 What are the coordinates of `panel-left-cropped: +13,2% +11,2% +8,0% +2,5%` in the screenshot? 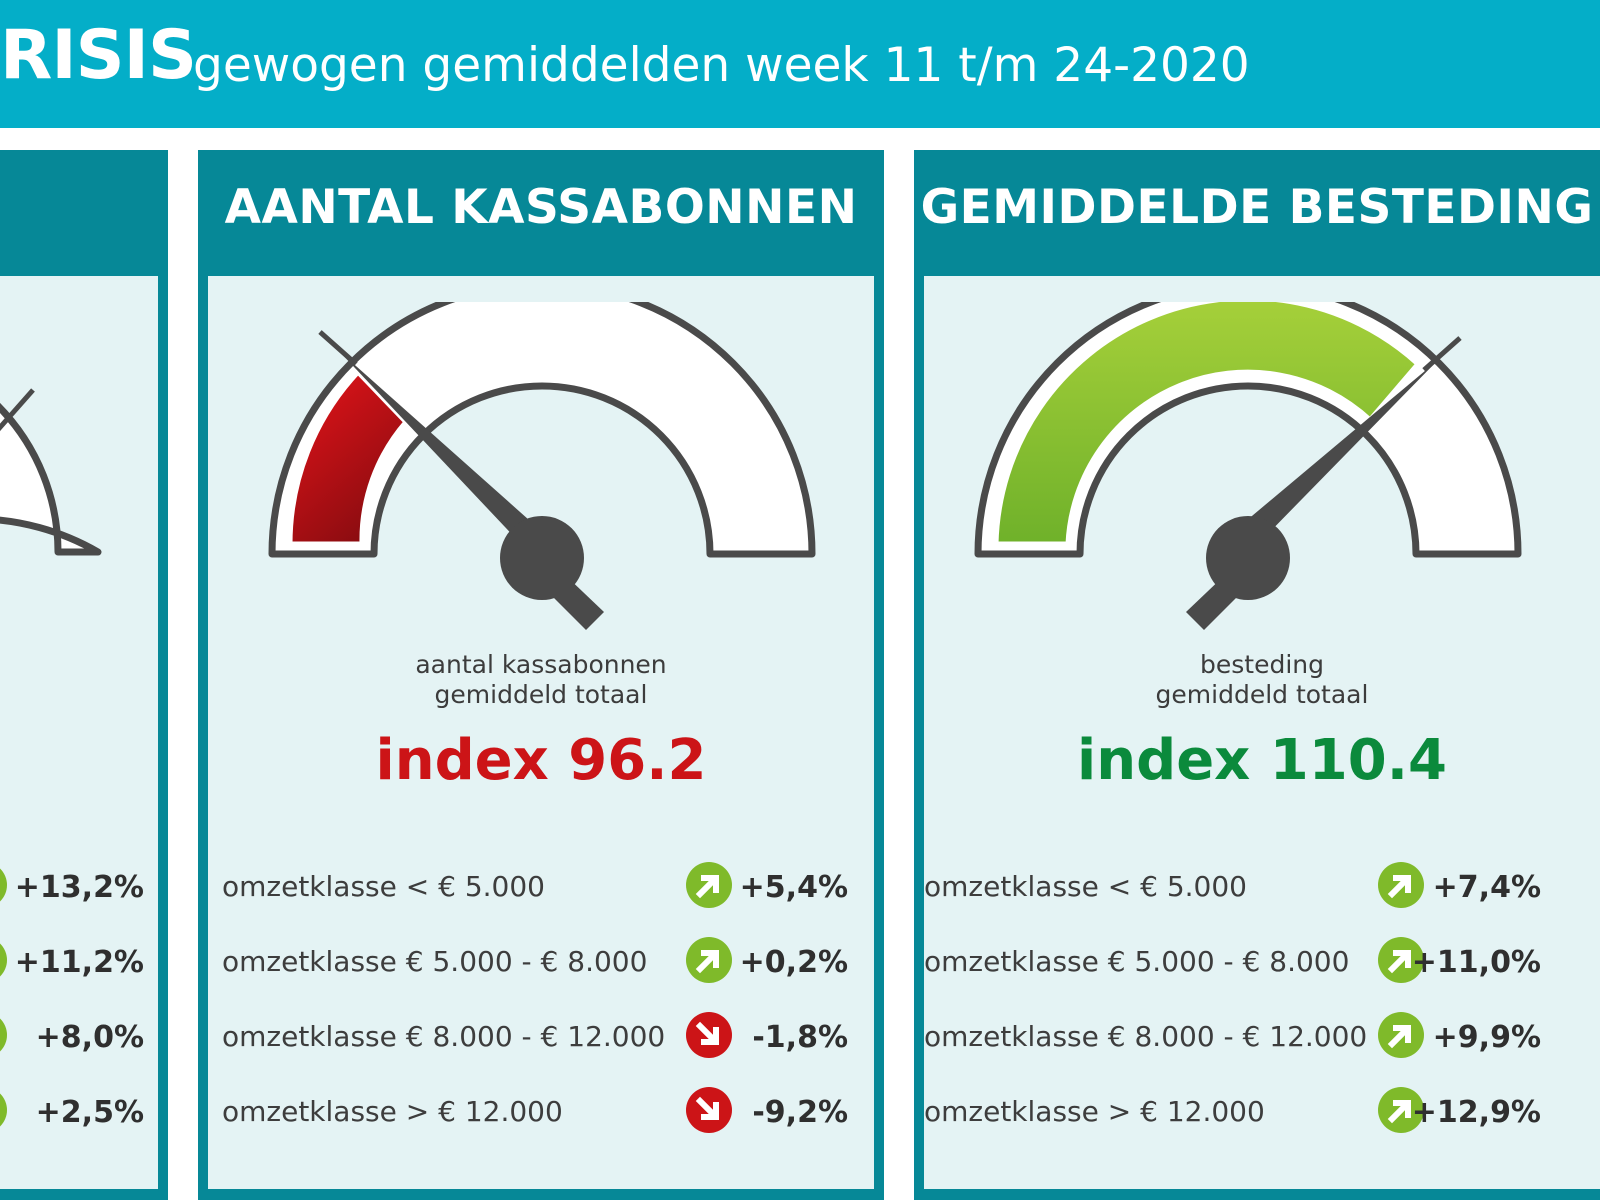 It's located at (84, 675).